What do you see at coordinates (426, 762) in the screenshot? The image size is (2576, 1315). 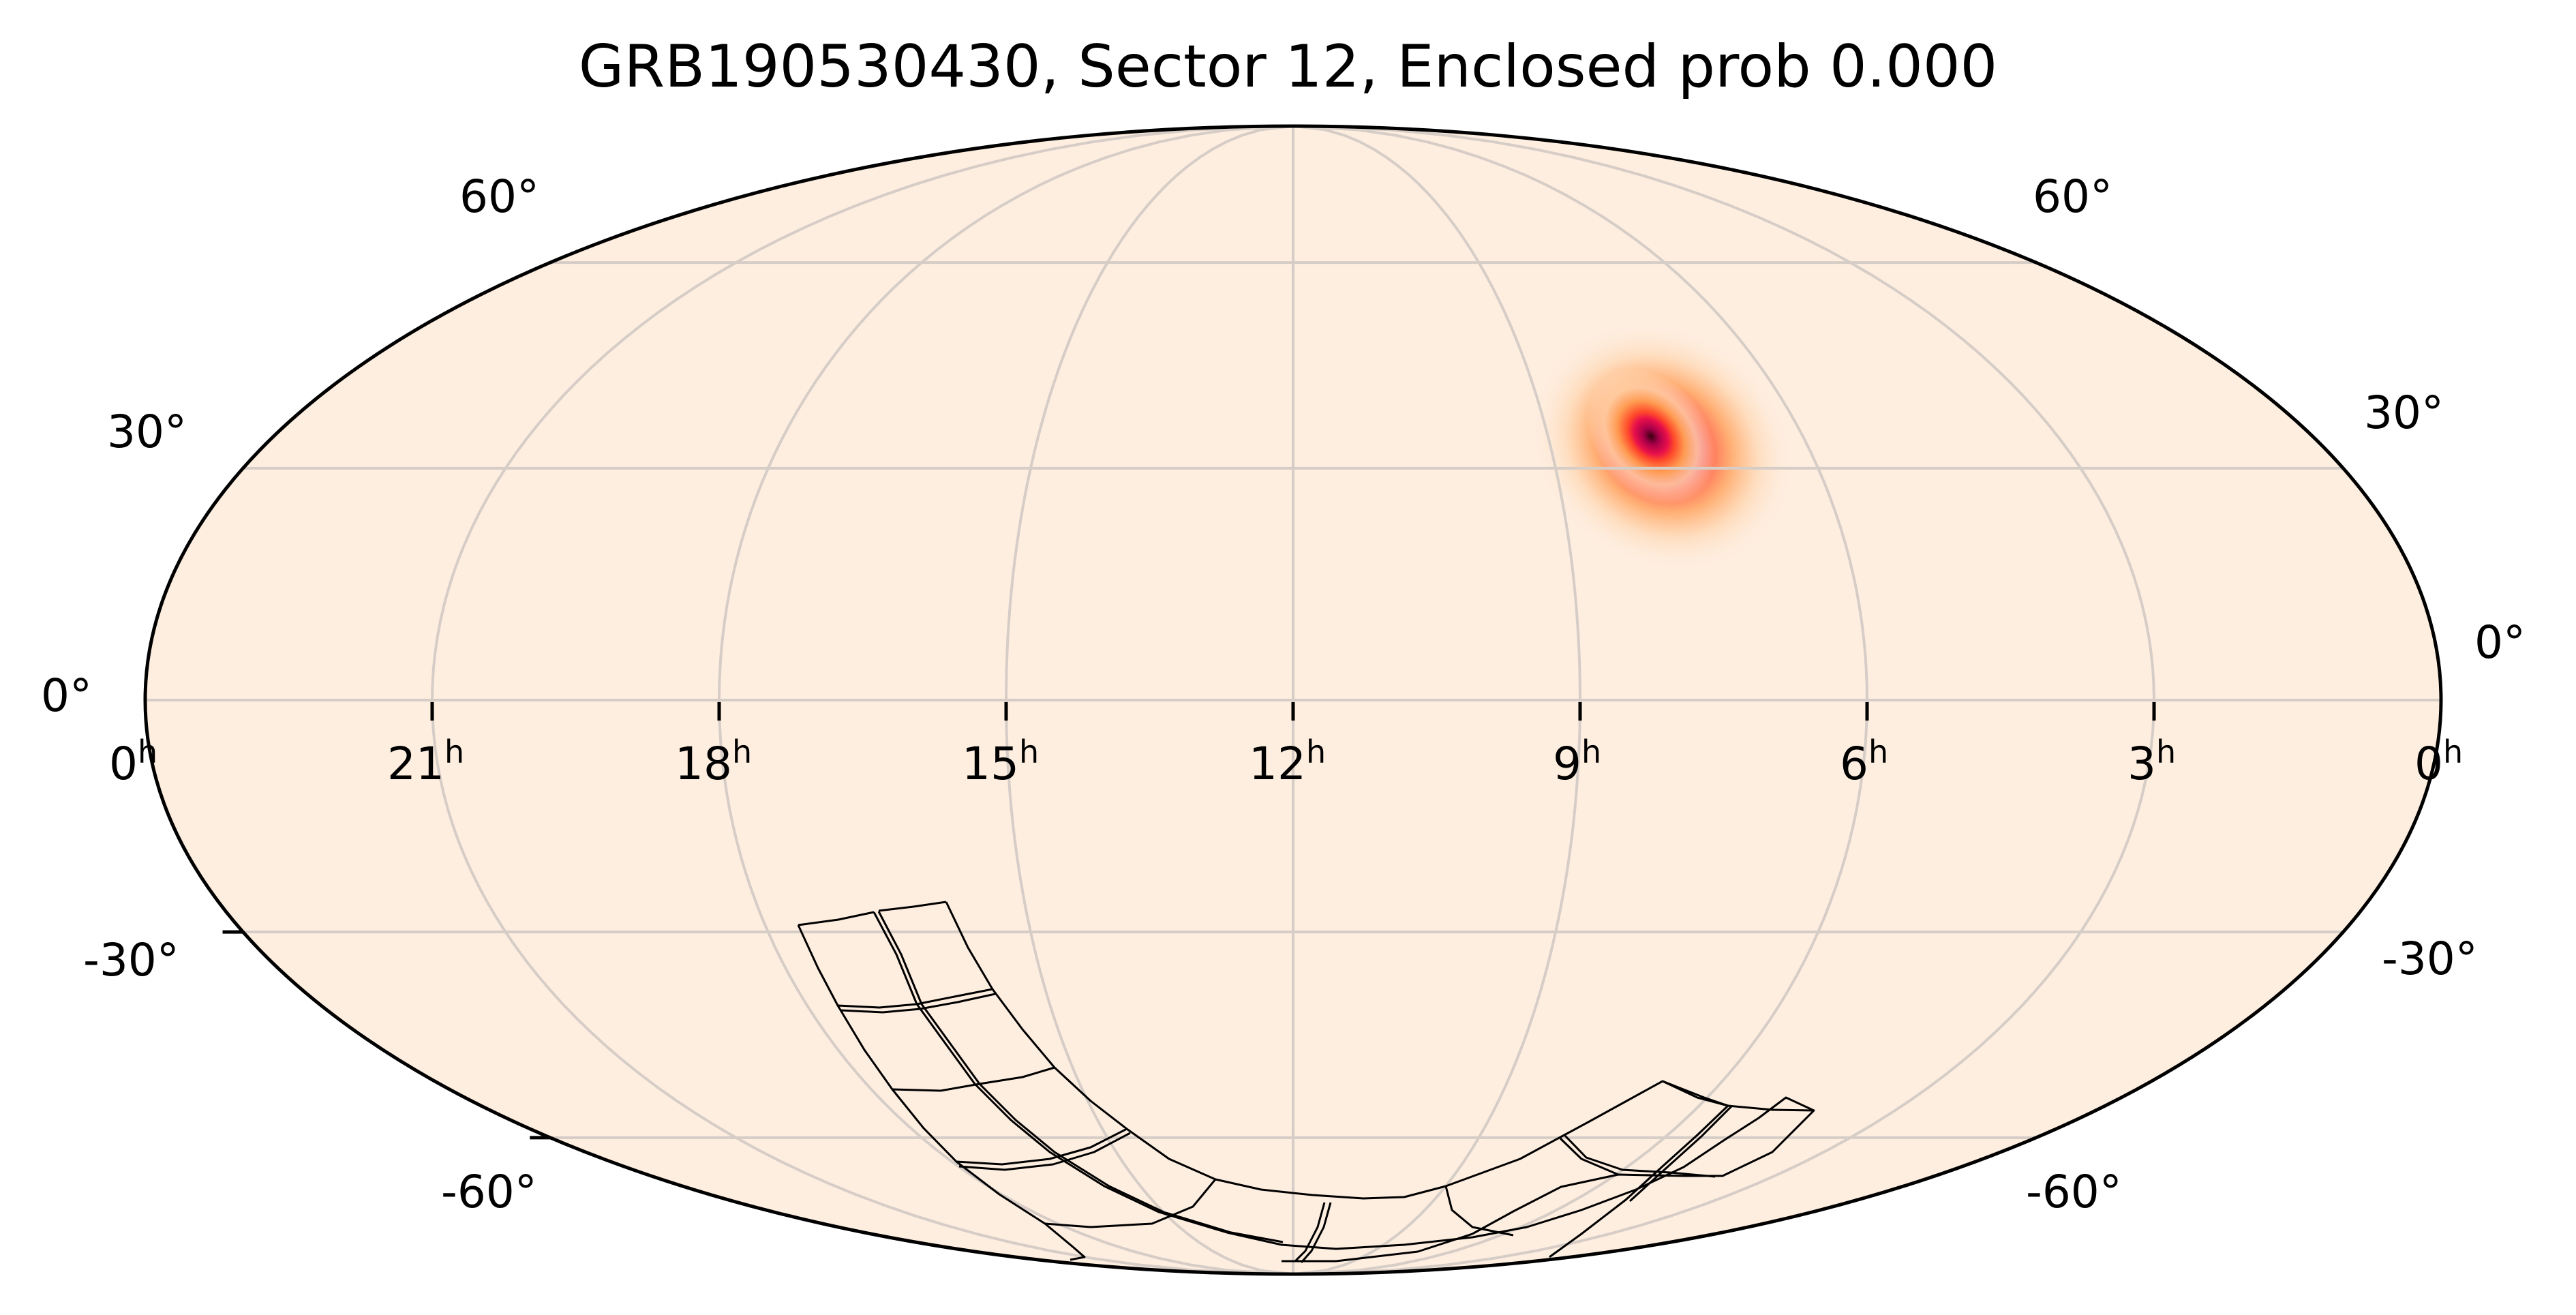 I see `ra-tick-label: 21h` at bounding box center [426, 762].